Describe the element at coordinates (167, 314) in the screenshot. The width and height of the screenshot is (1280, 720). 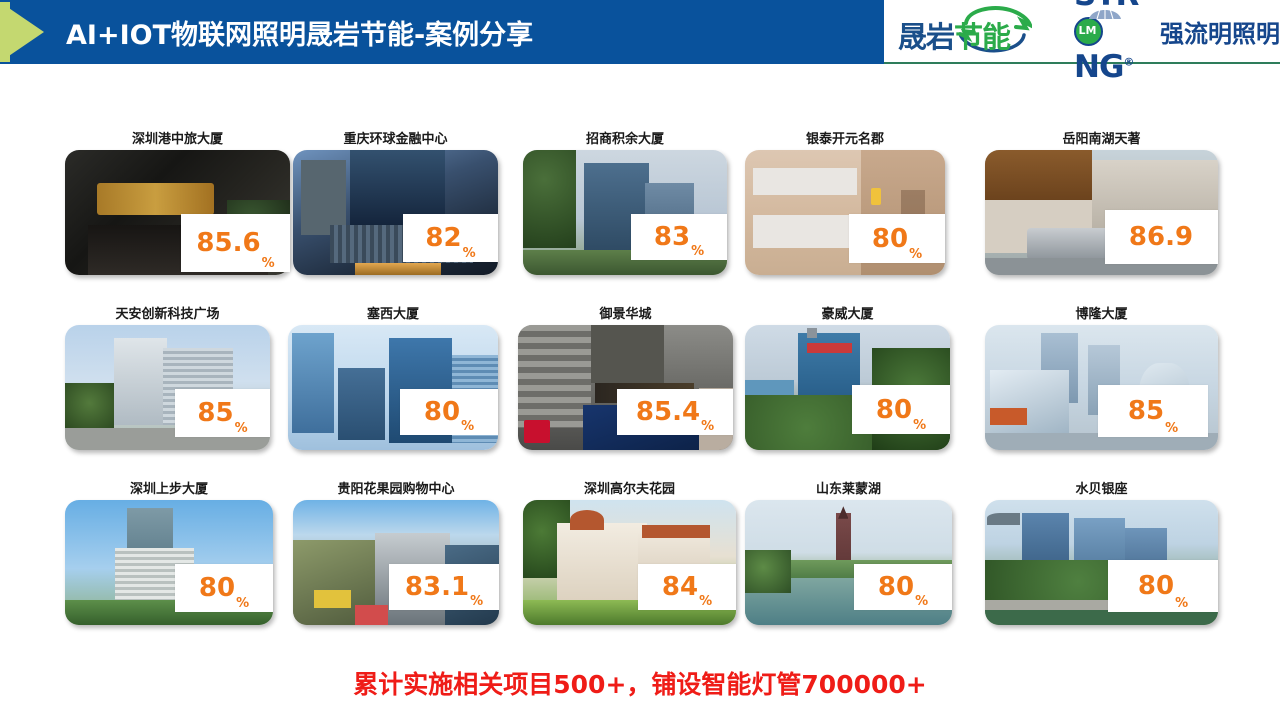
I see `case-card-title: 天安创新科技广场` at that location.